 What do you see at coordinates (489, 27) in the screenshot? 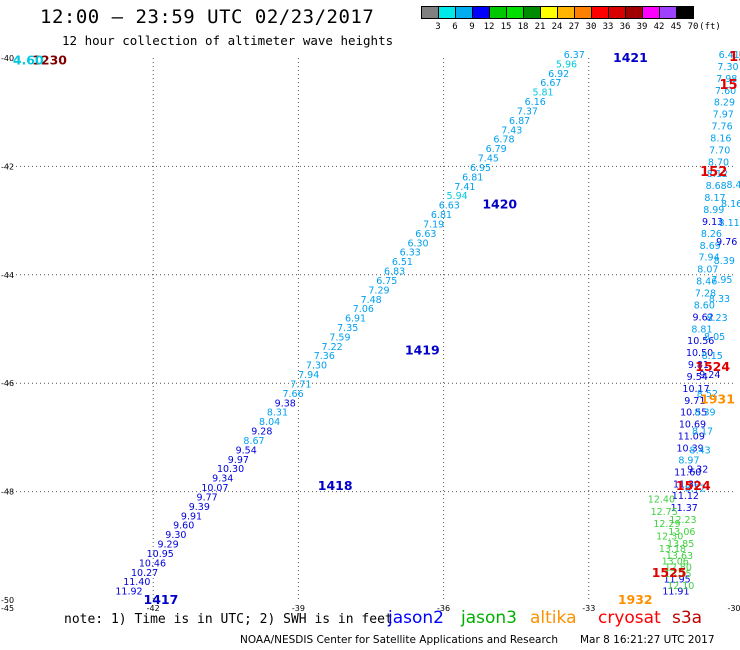
I see `legend-label: 12` at bounding box center [489, 27].